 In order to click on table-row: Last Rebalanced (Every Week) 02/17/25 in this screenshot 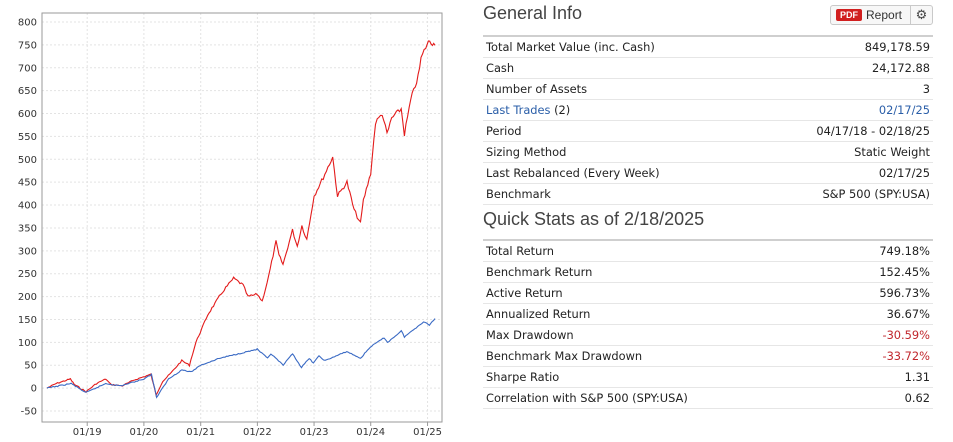, I will do `click(708, 173)`.